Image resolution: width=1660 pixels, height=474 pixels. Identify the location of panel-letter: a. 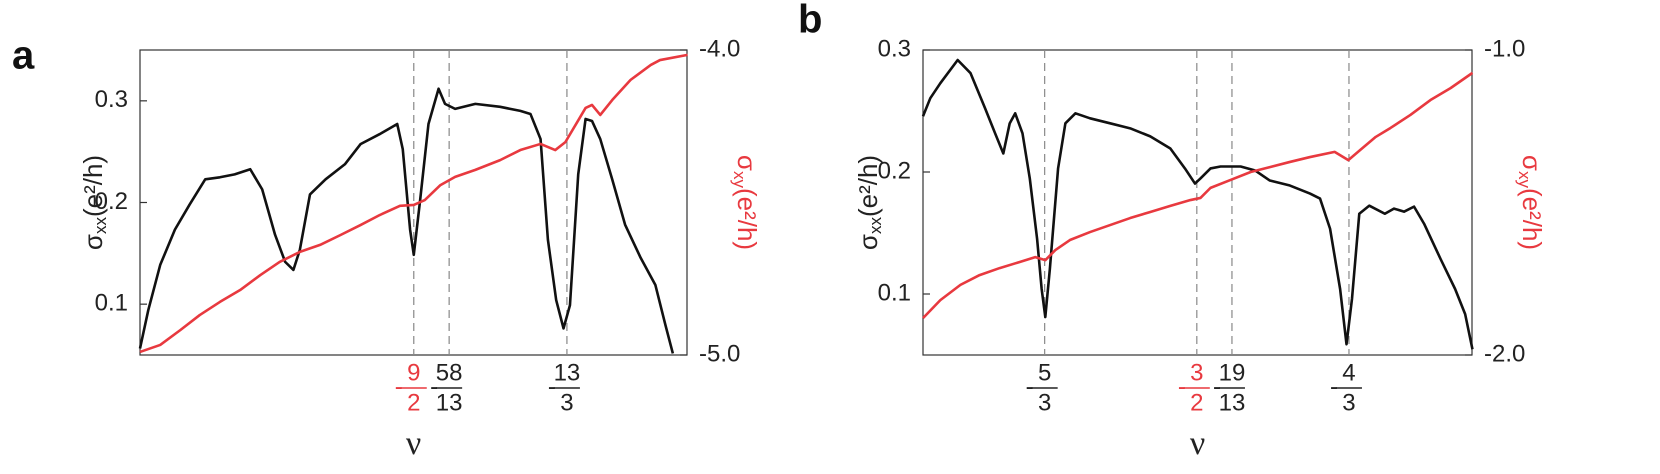
(23, 56).